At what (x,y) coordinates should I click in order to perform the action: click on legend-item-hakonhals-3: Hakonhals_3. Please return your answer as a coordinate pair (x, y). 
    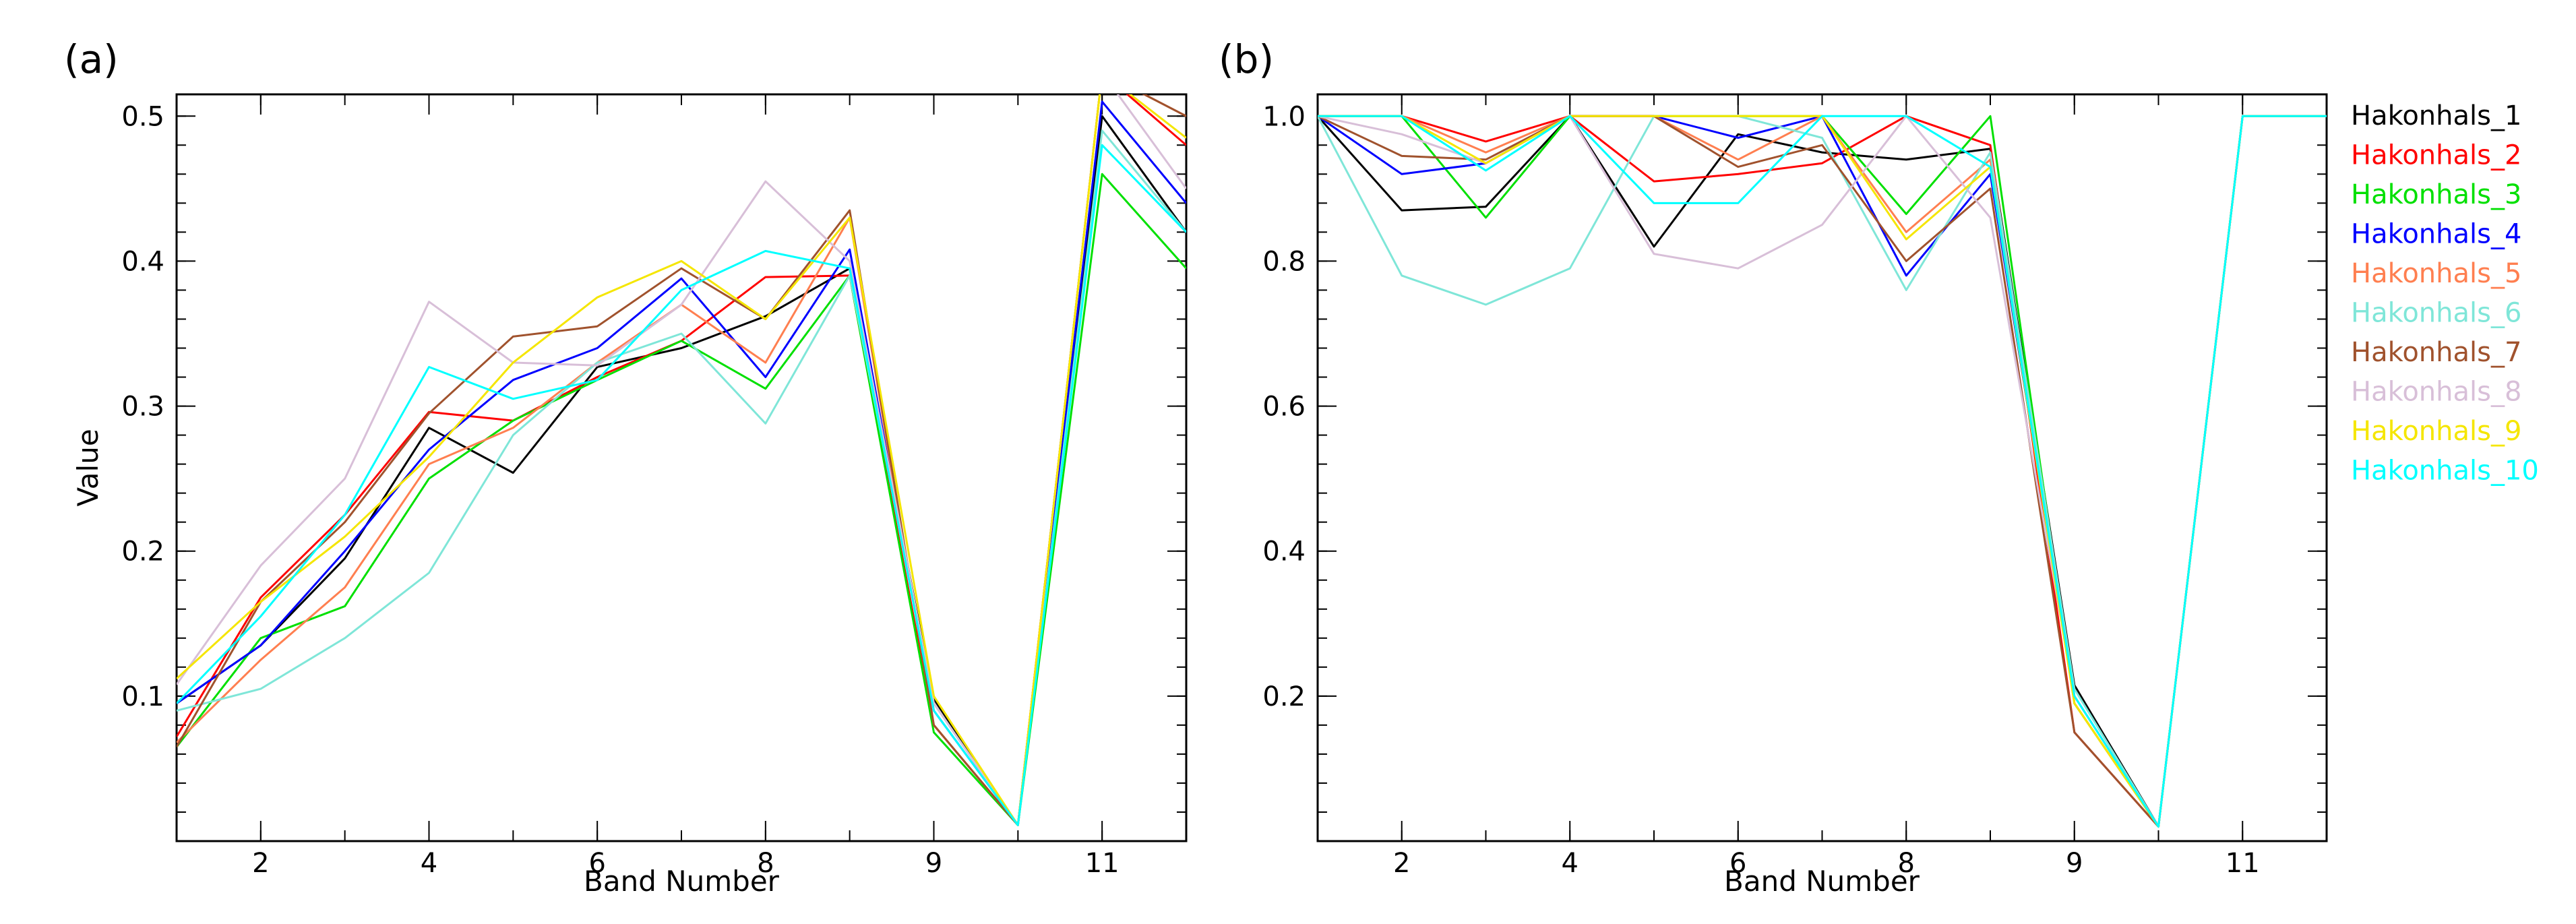
    Looking at the image, I should click on (2436, 194).